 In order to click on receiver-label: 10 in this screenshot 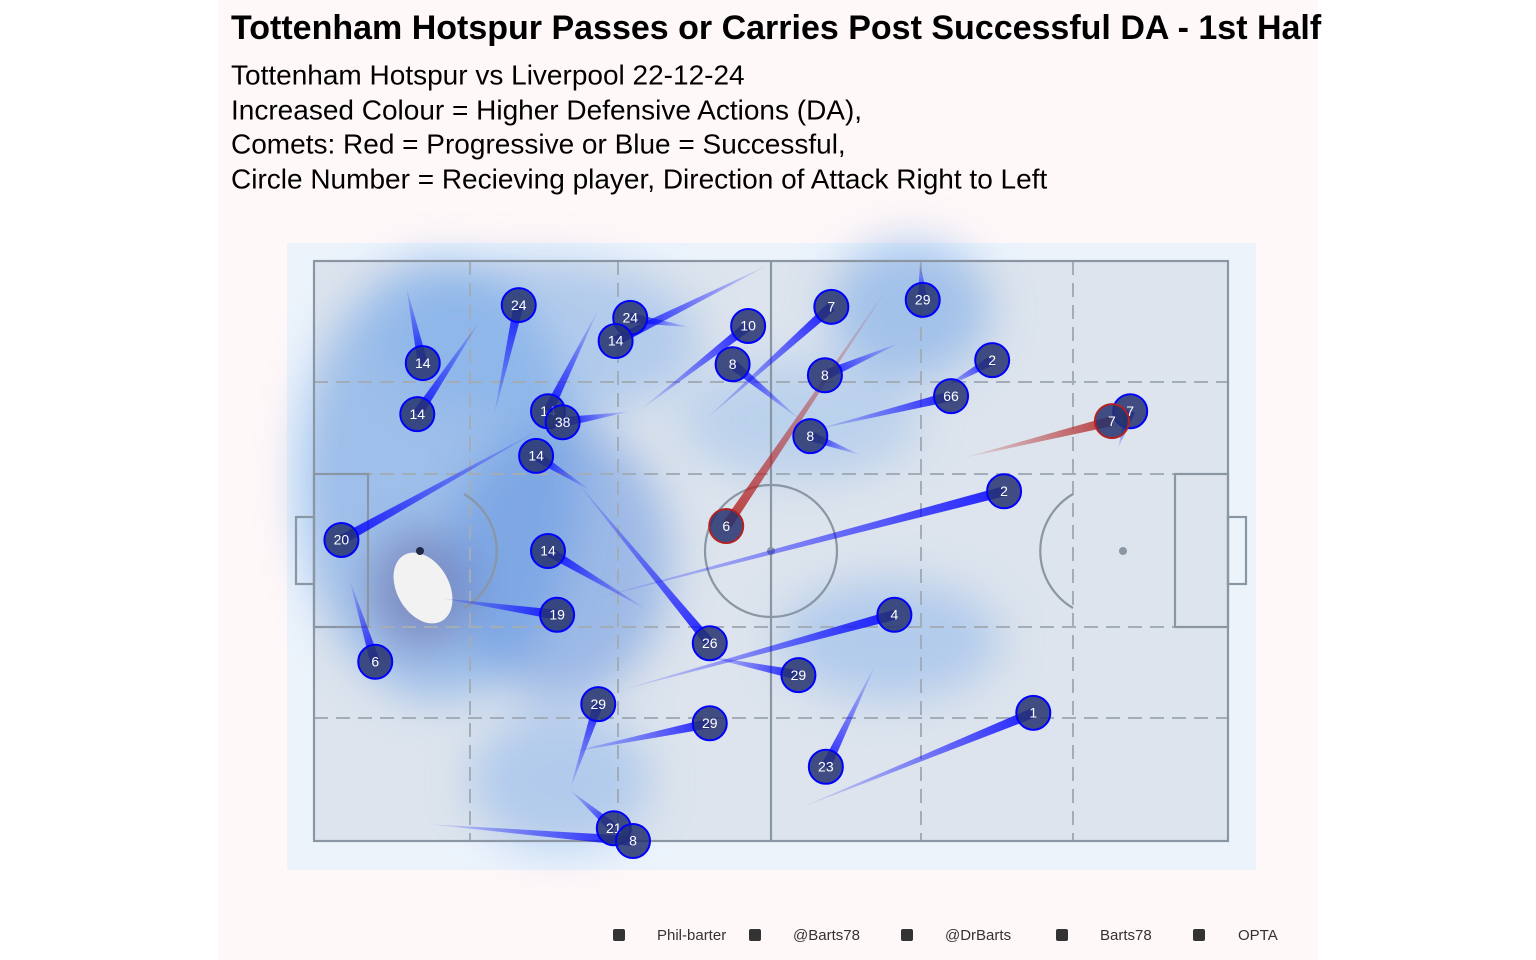, I will do `click(748, 326)`.